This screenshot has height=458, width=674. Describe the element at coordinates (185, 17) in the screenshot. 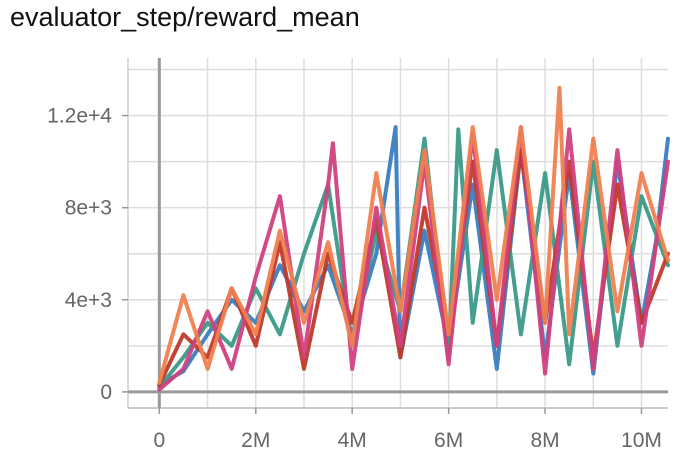

I see `chart-title: evaluator_step/reward_mean` at that location.